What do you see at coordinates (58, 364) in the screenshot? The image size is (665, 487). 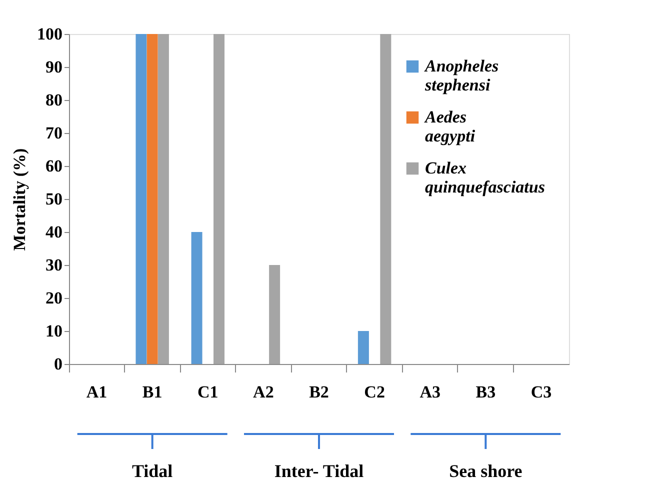 I see `y-tick-label: 0` at bounding box center [58, 364].